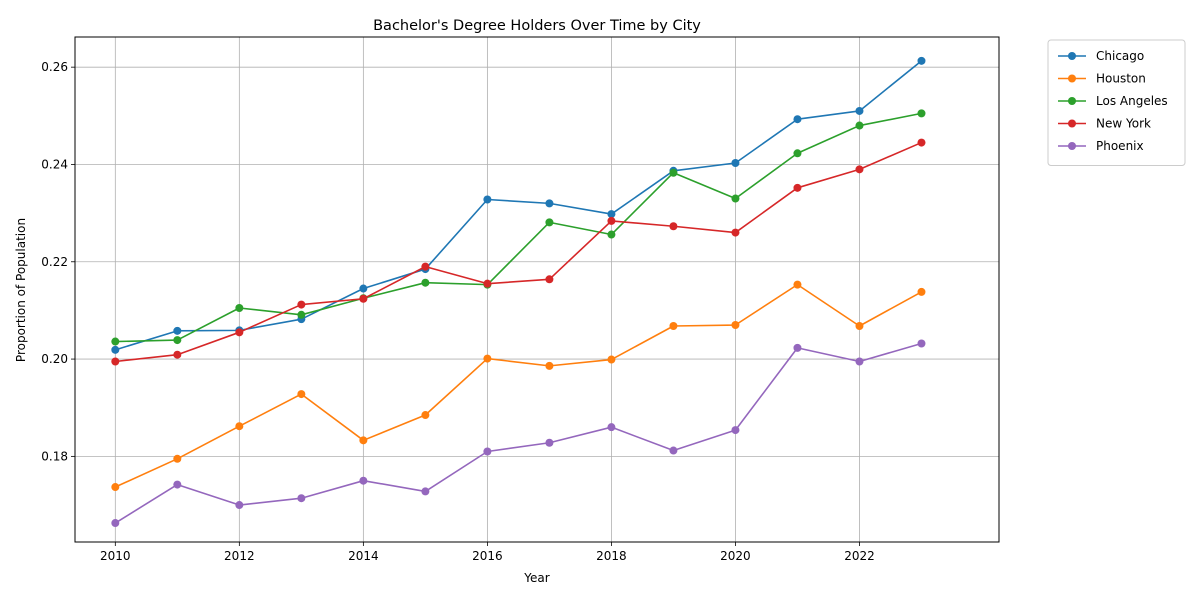 This screenshot has height=604, width=1200. I want to click on legend-item: Los Angeles, so click(1113, 101).